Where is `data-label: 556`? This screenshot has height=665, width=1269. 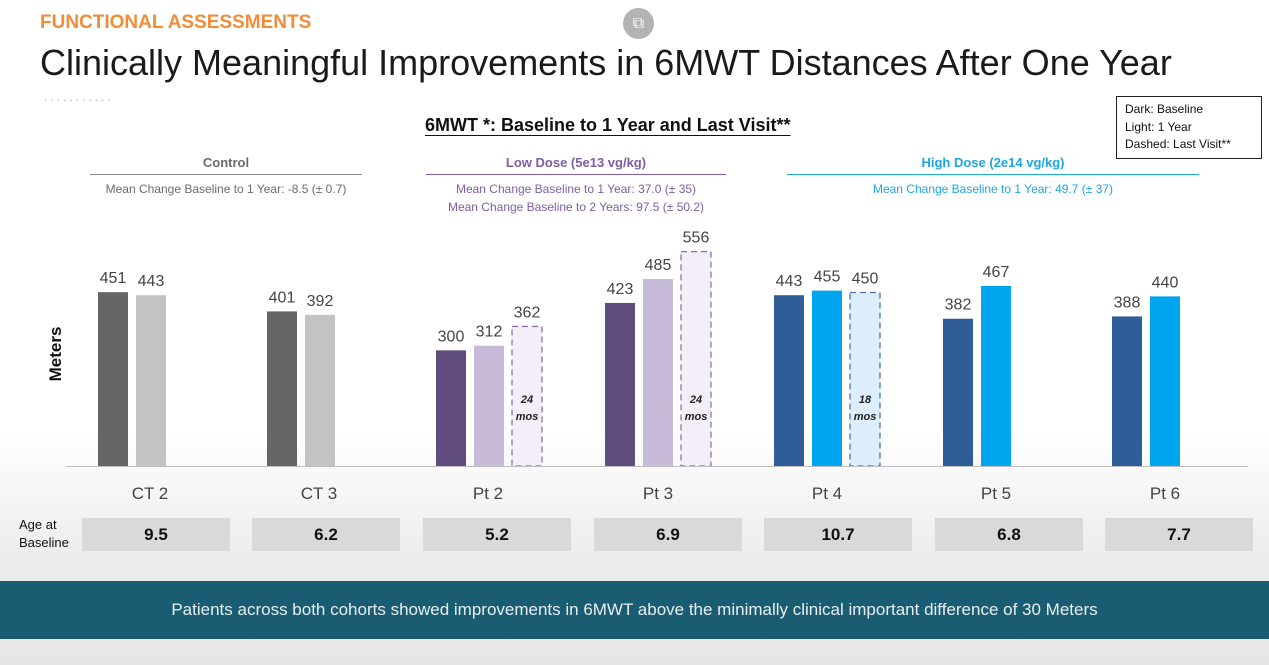
data-label: 556 is located at coordinates (696, 238).